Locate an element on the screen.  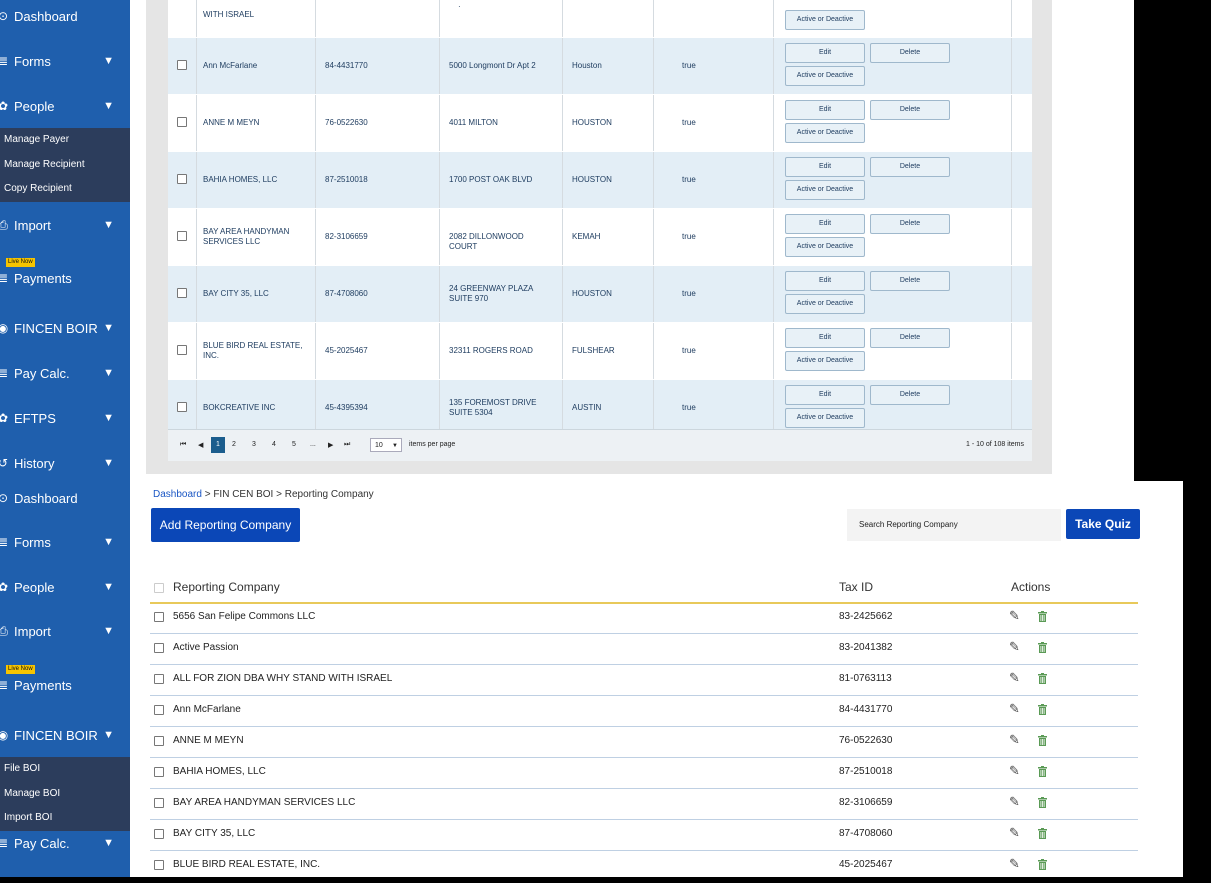
table-row: ANNE M MEYN 76-0522630 ✎ is located at coordinates (644, 742).